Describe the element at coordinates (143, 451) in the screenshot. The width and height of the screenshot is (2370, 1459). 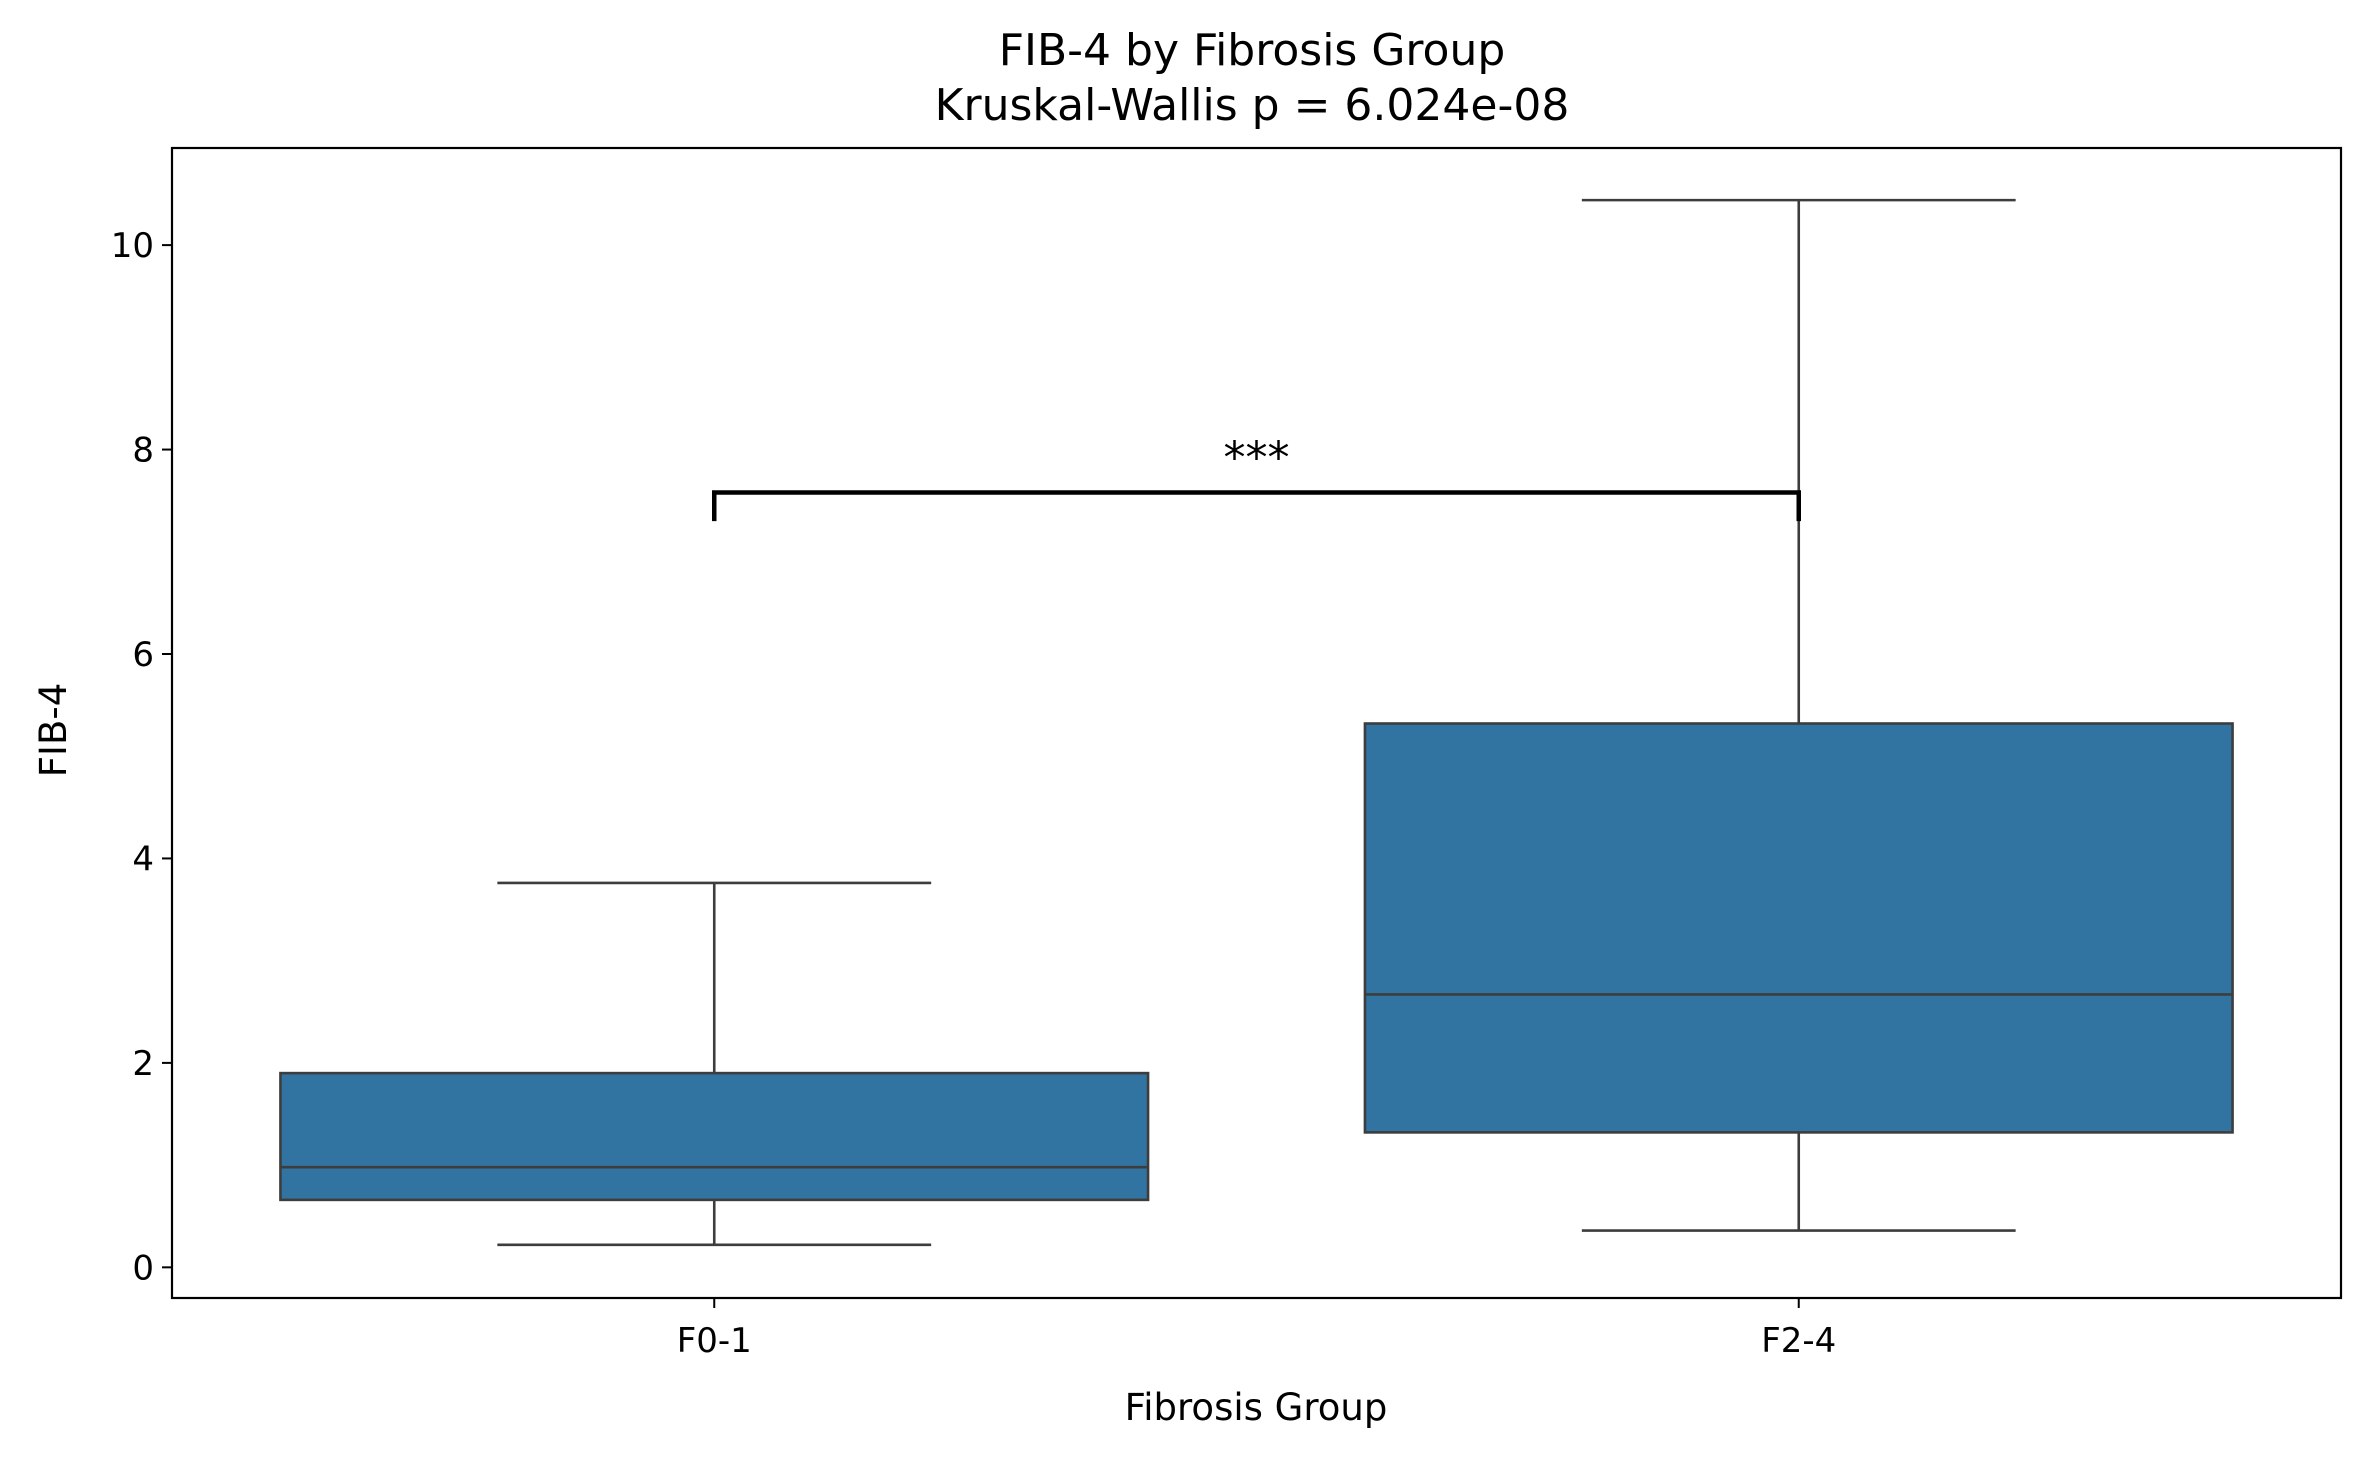
I see `y-tick-label: 8` at that location.